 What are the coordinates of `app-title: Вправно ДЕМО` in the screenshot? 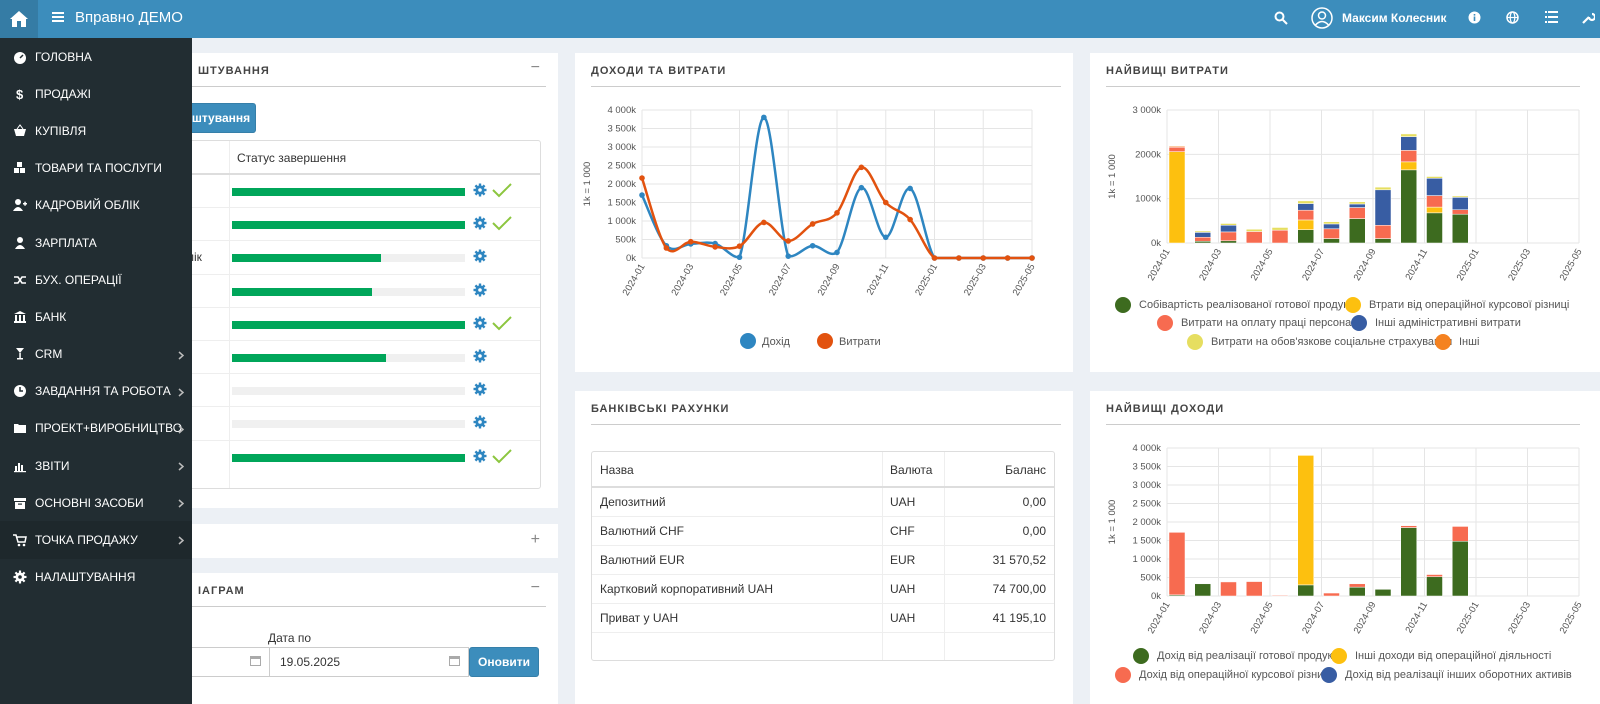 It's located at (129, 17).